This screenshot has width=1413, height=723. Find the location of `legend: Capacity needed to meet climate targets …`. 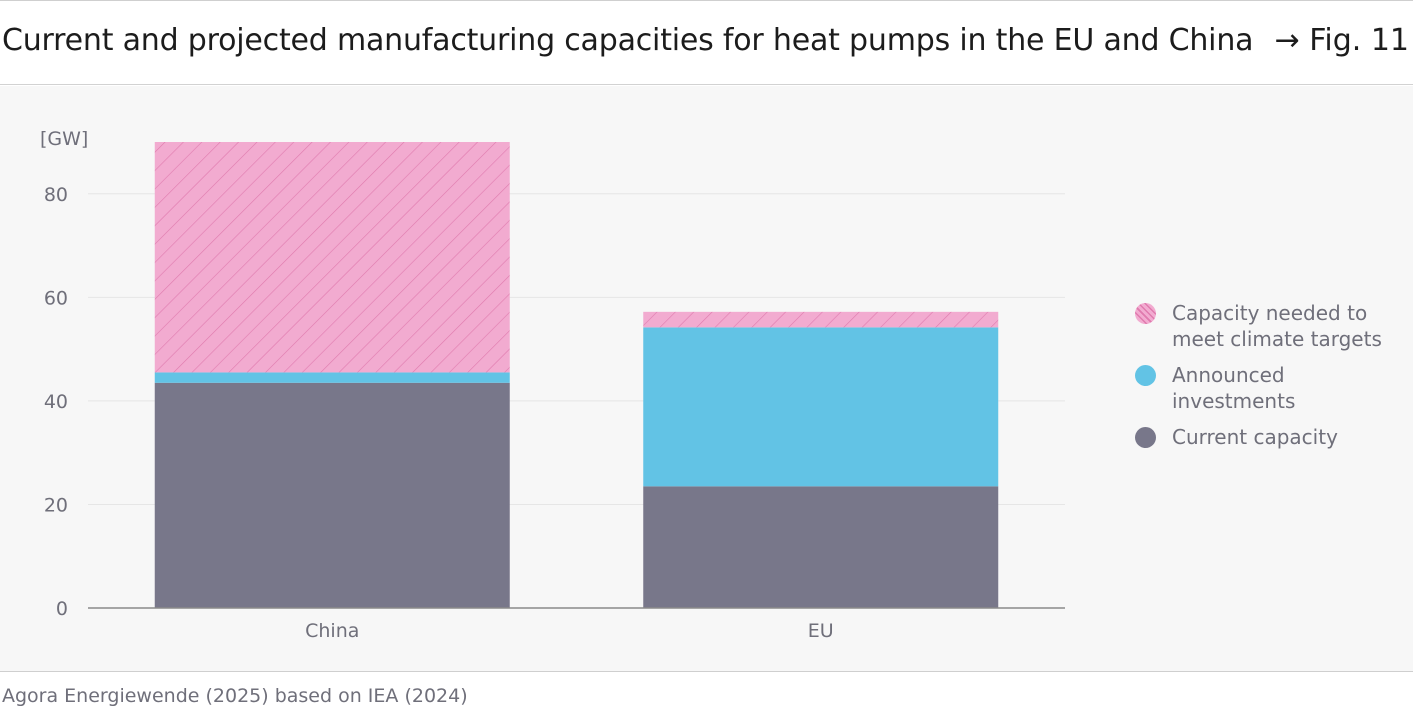

legend: Capacity needed to meet climate targets … is located at coordinates (1273, 380).